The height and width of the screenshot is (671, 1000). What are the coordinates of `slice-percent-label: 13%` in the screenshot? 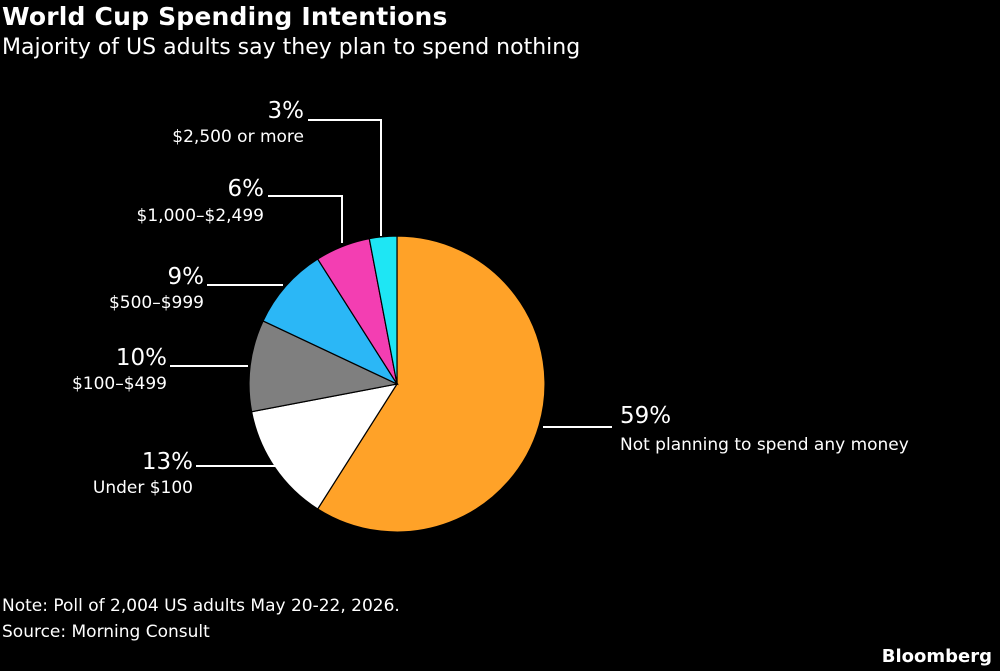 It's located at (167, 462).